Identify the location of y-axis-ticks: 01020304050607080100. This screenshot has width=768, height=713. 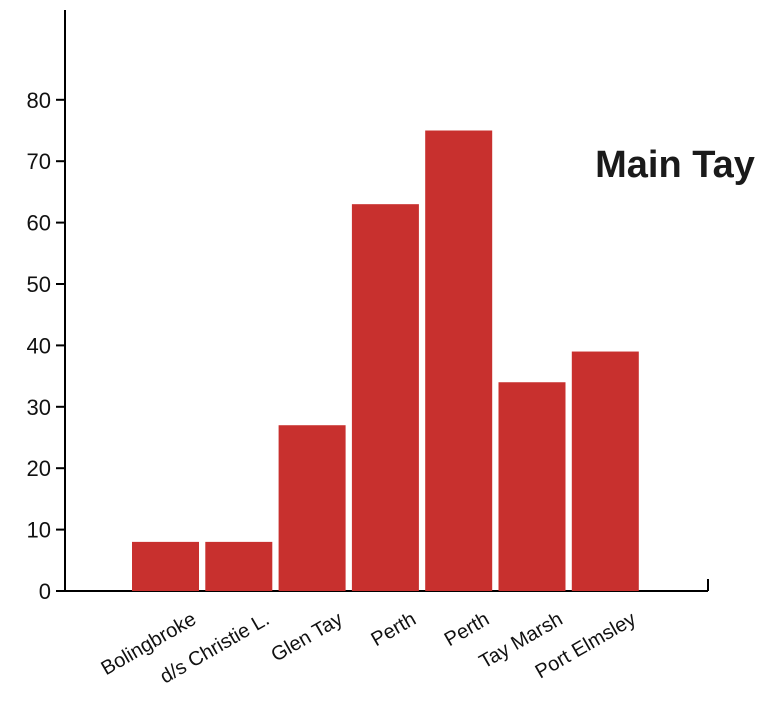
(46, 346).